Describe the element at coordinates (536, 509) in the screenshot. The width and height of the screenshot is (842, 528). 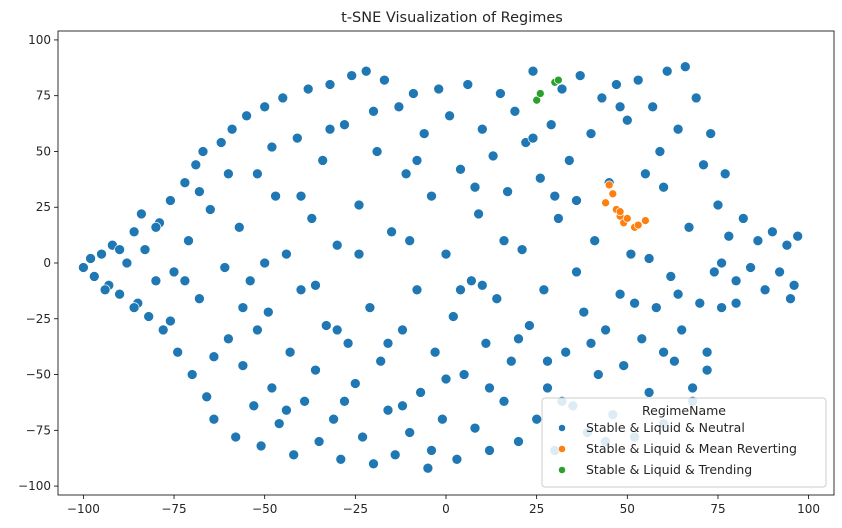
I see `x-tick-label: 25` at that location.